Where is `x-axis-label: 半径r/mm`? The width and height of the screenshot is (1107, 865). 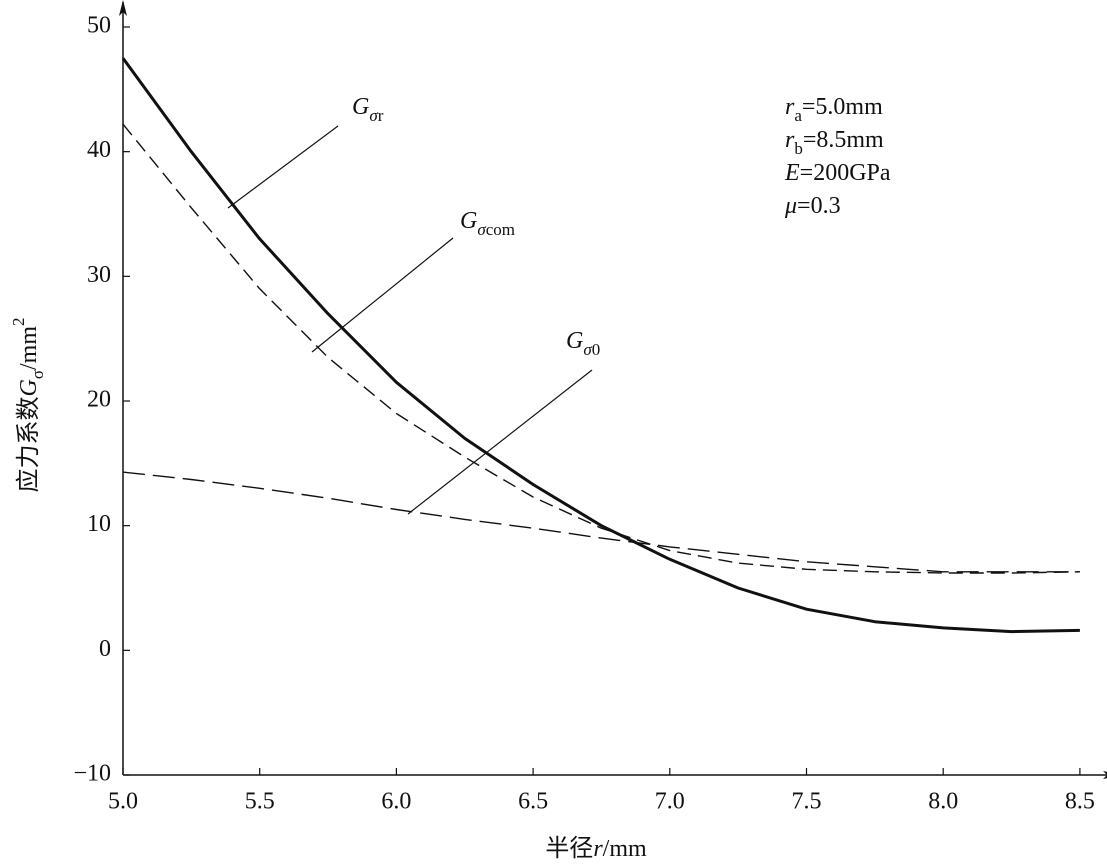 x-axis-label: 半径r/mm is located at coordinates (596, 848).